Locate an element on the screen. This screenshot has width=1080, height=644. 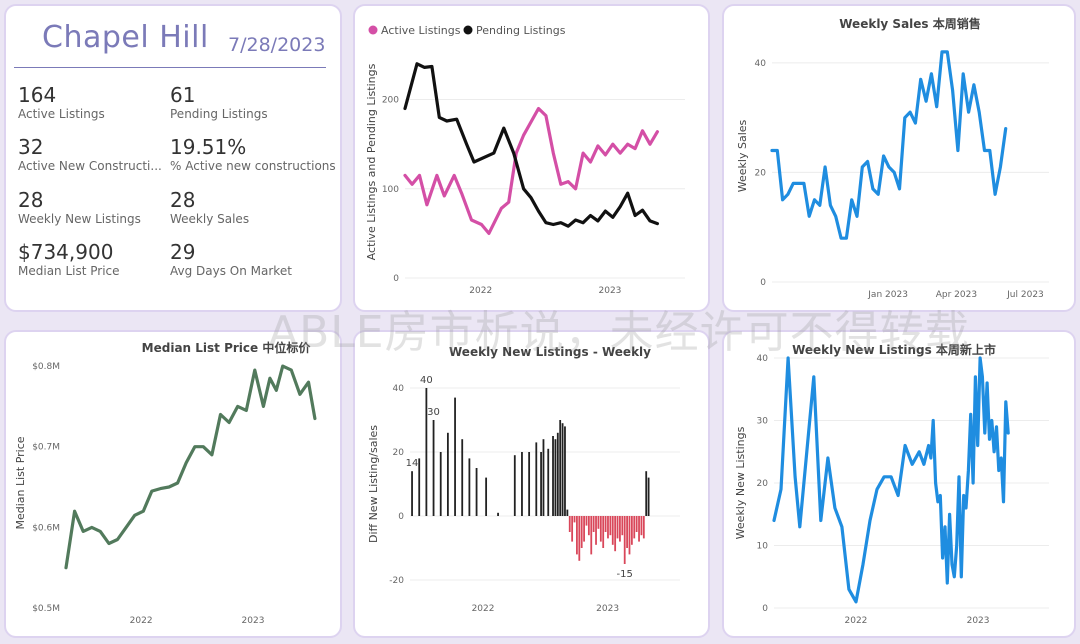
y-axis-label: Diff New Listing/sales is located at coordinates (373, 484).